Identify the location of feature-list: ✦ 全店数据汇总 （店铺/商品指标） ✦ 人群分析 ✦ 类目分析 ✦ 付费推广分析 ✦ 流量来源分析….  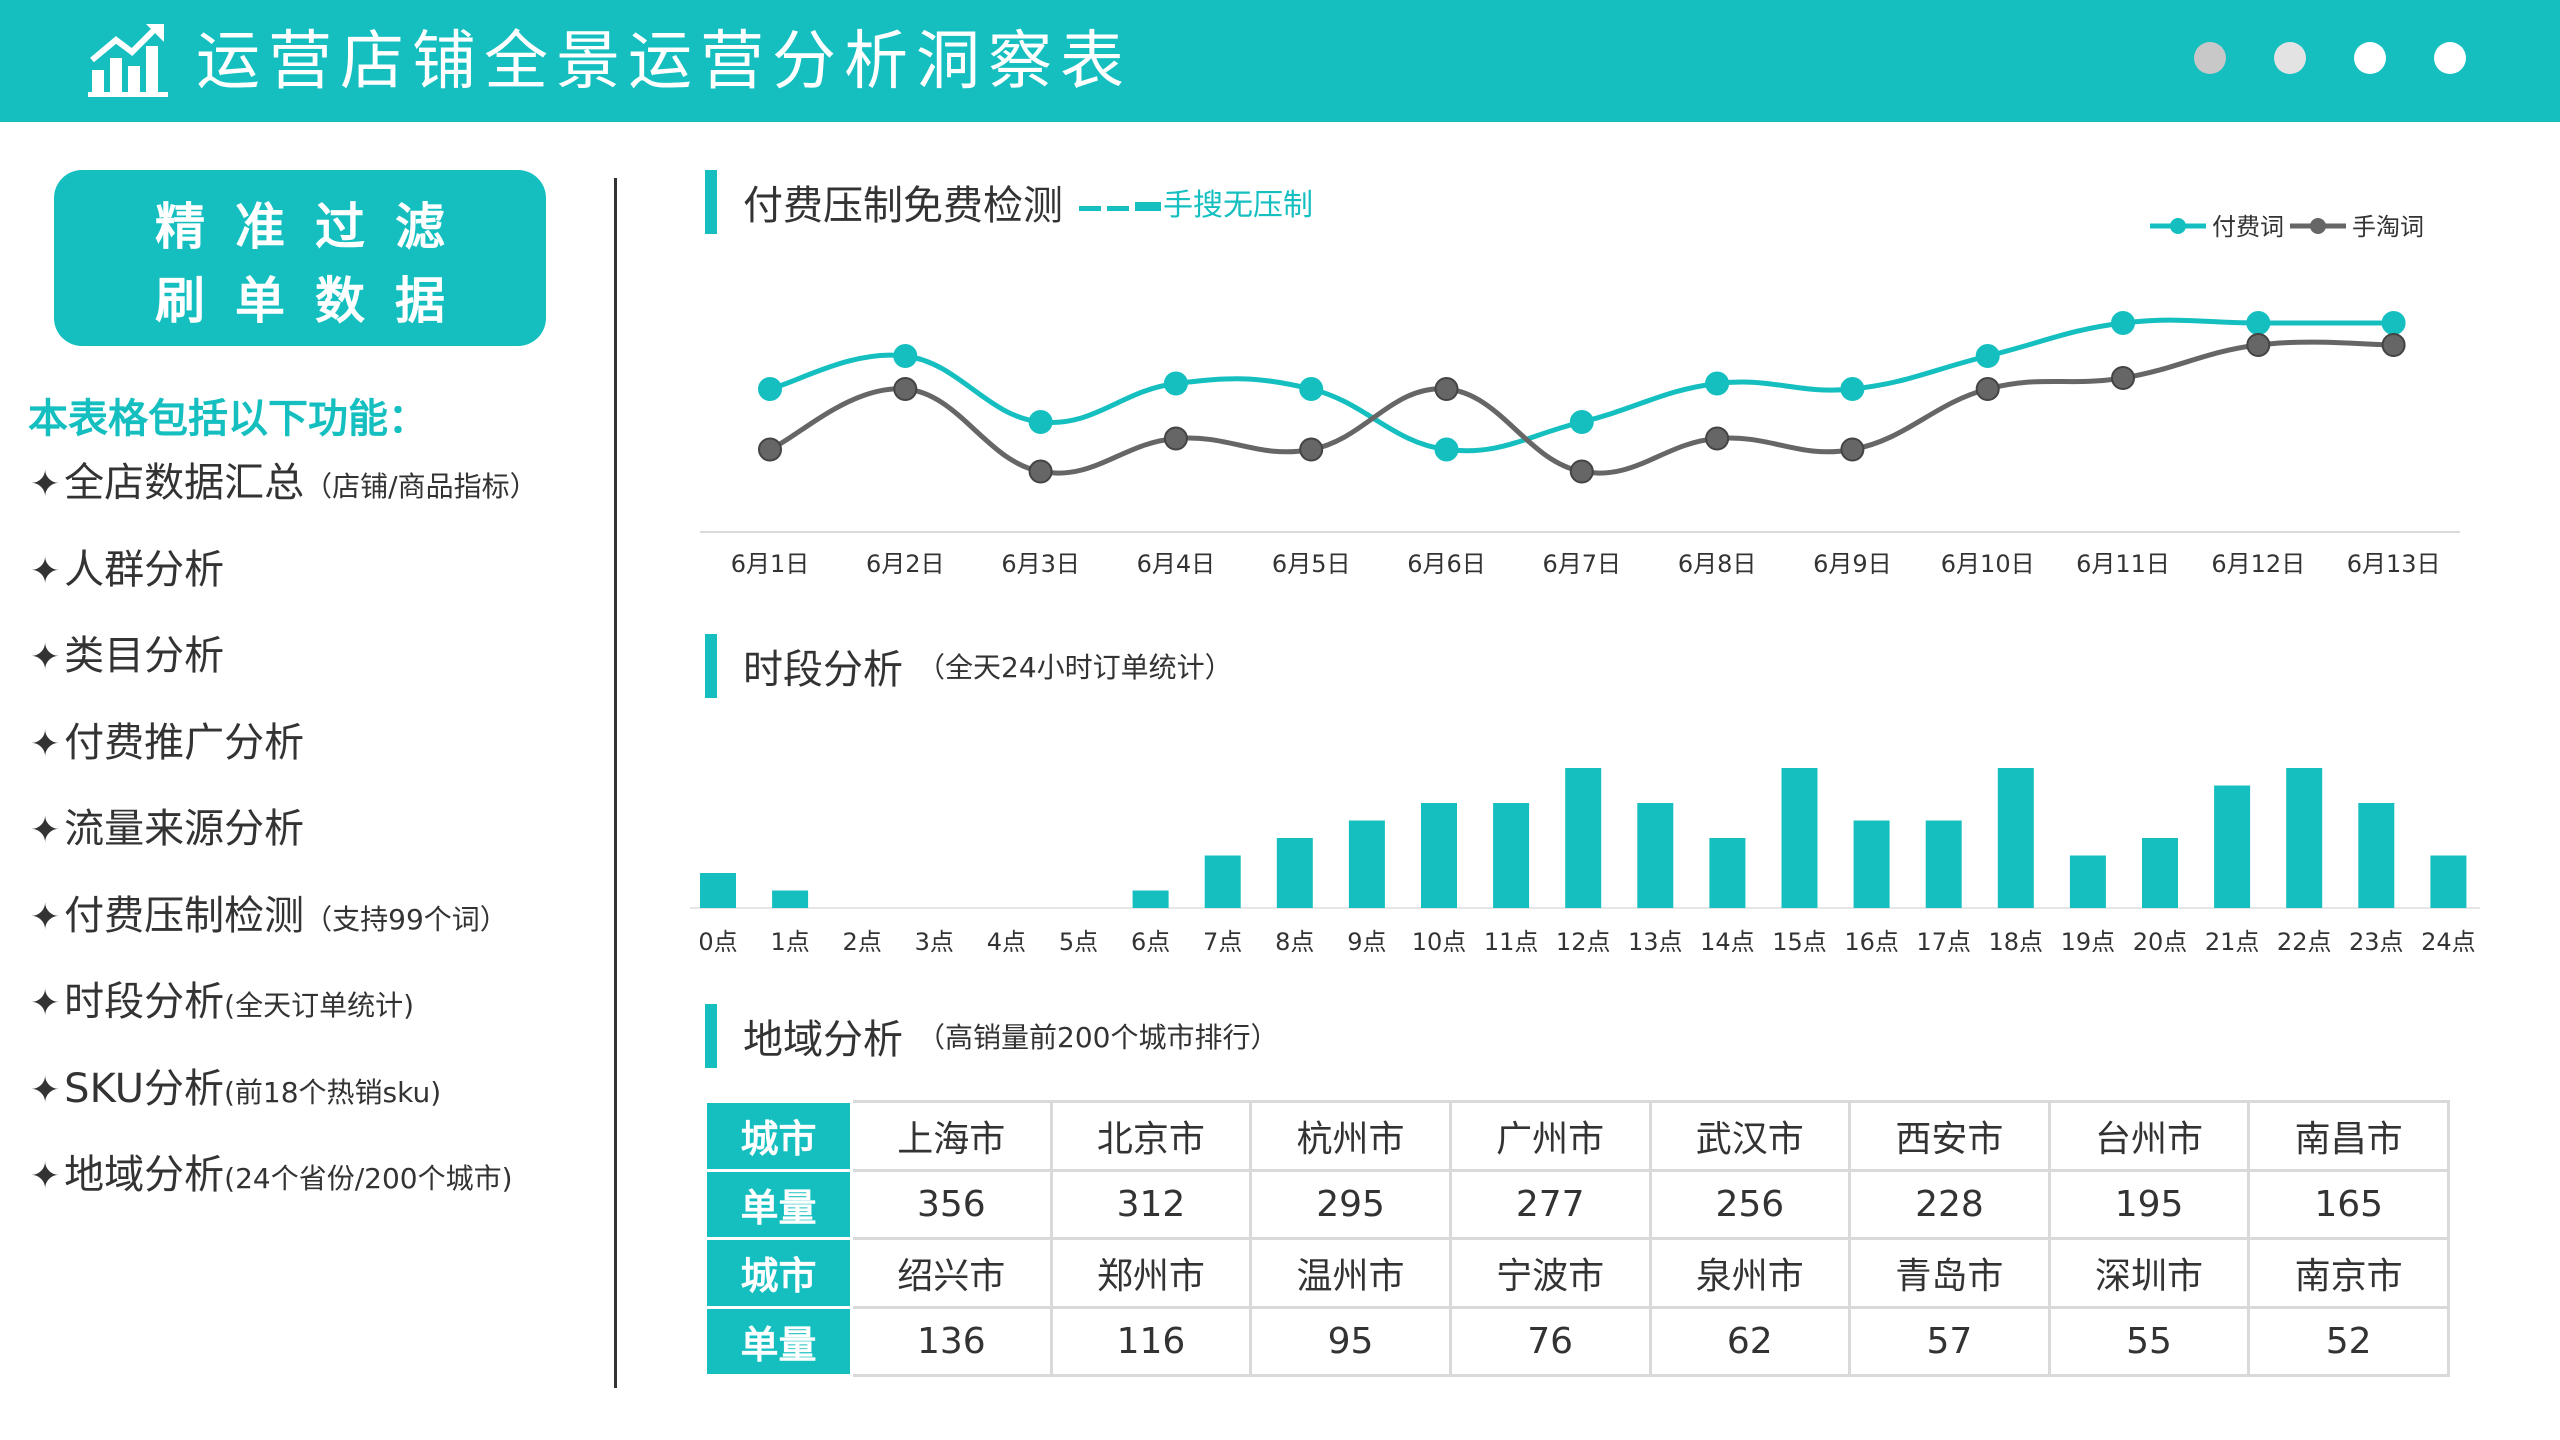
(284, 839).